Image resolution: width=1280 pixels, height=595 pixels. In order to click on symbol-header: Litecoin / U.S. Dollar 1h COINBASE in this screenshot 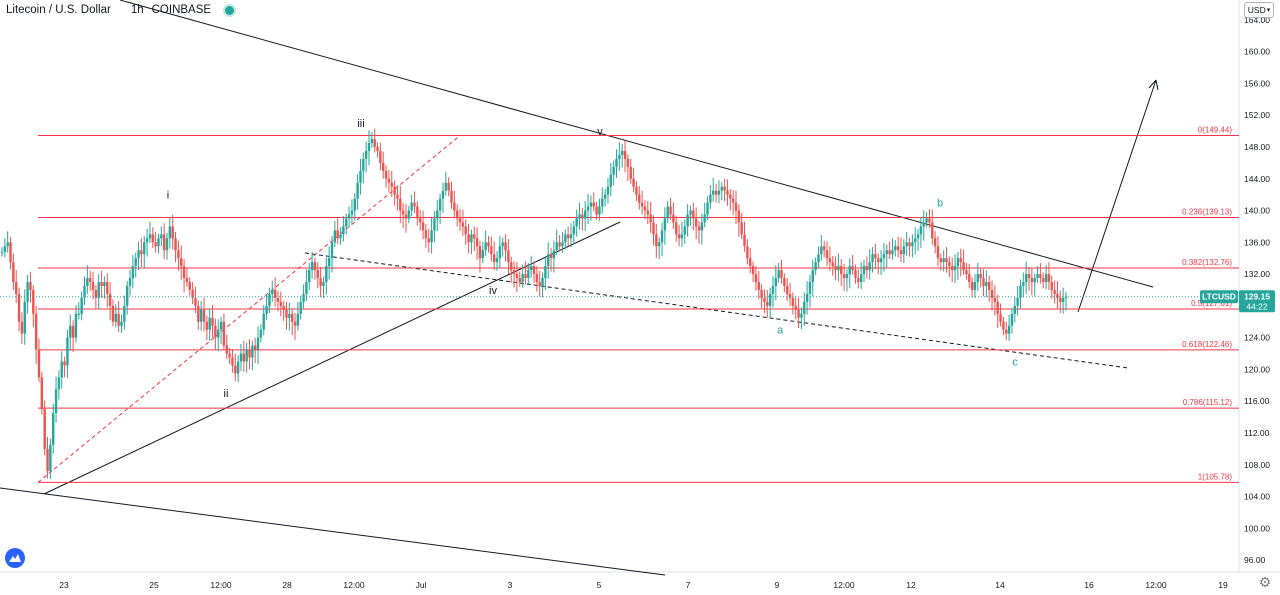, I will do `click(121, 10)`.